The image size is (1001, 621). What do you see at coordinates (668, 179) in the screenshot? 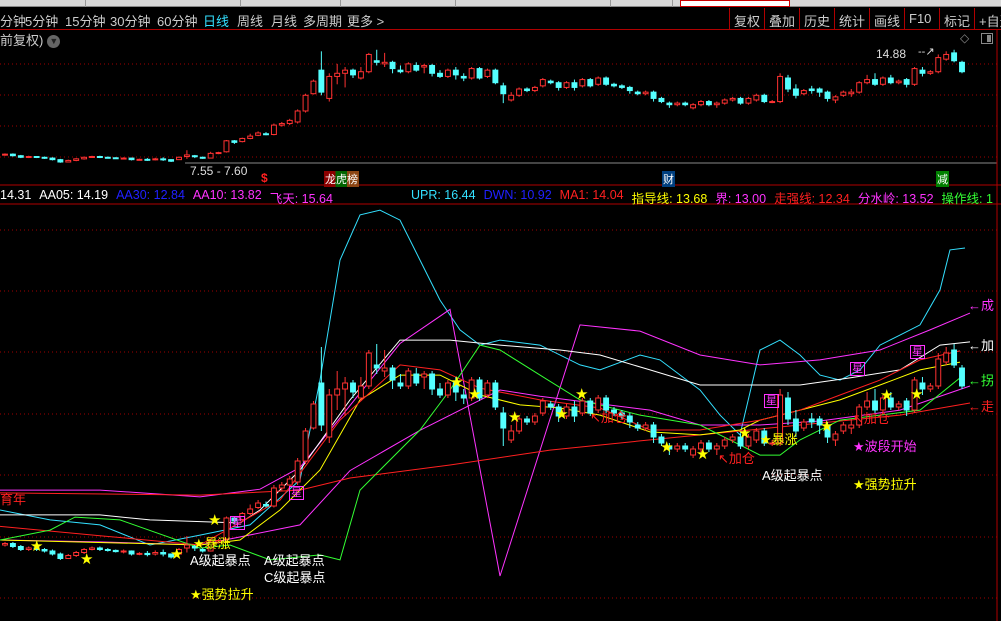
I see `finance-marker: 财` at bounding box center [668, 179].